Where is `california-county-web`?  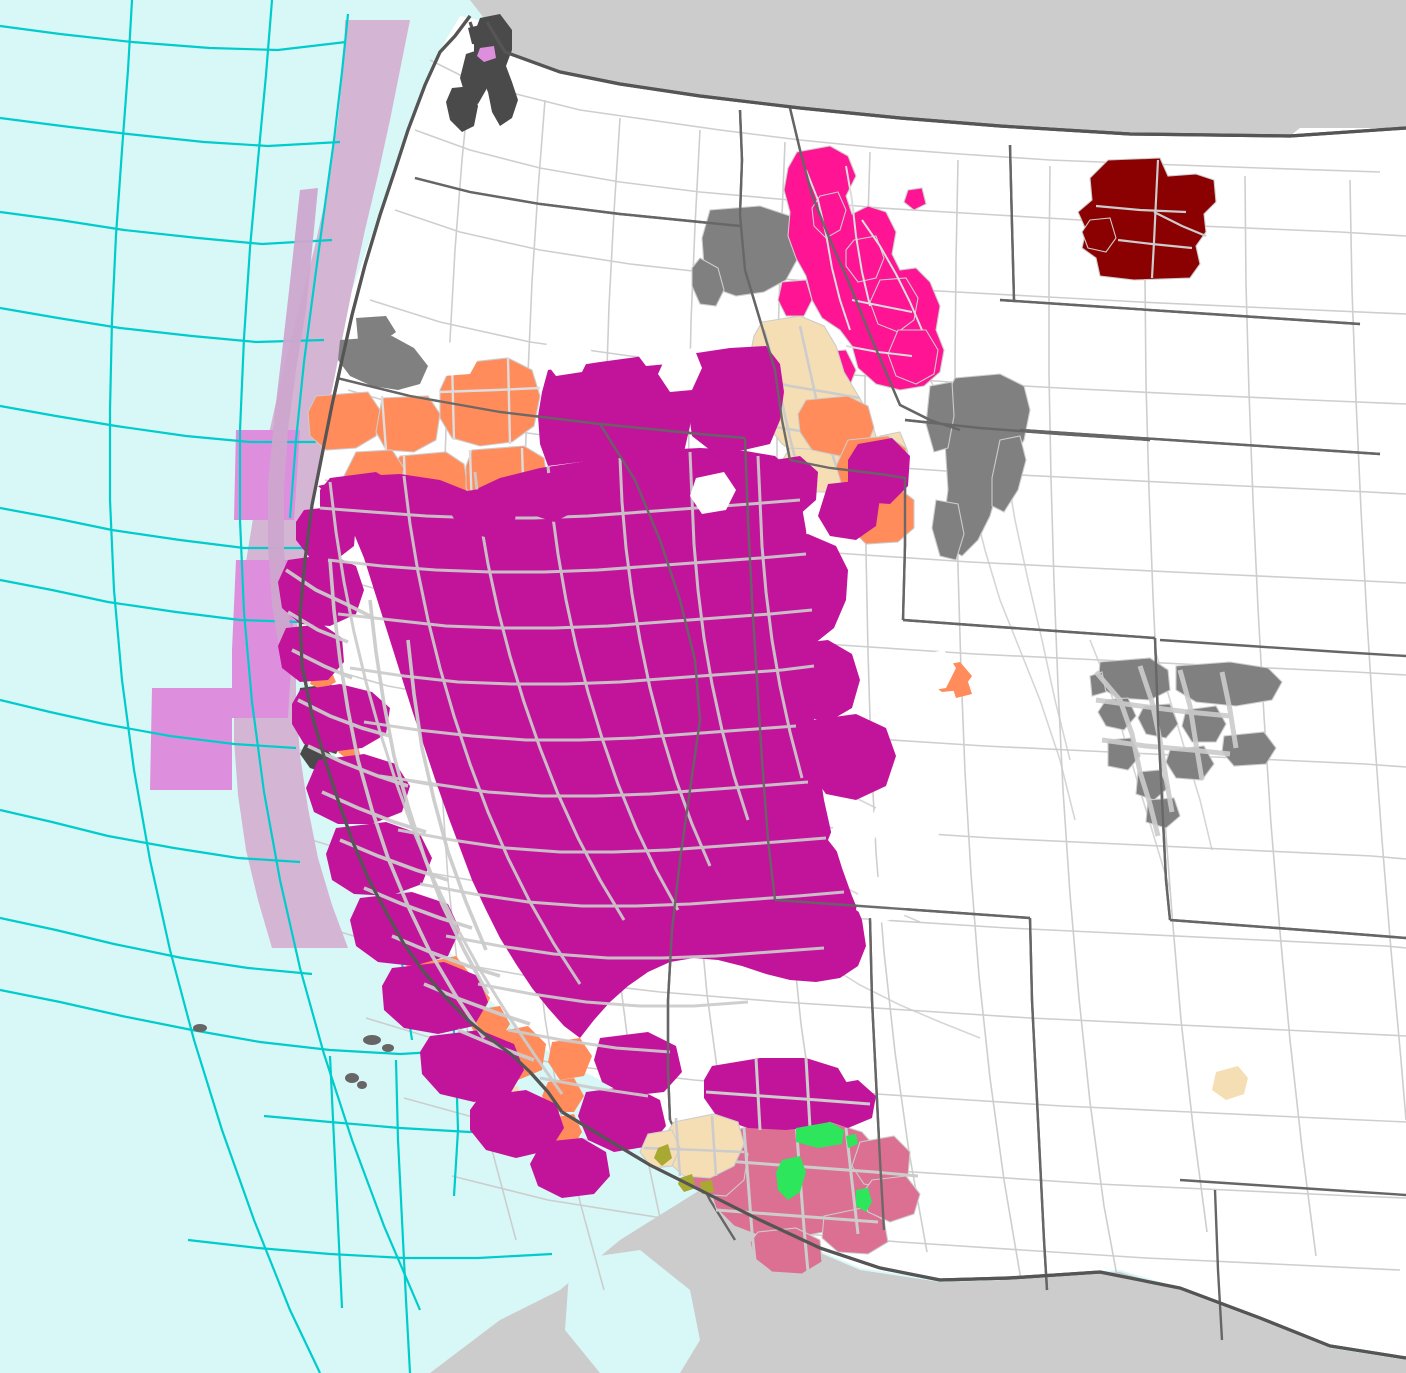
california-county-web is located at coordinates (410, 810).